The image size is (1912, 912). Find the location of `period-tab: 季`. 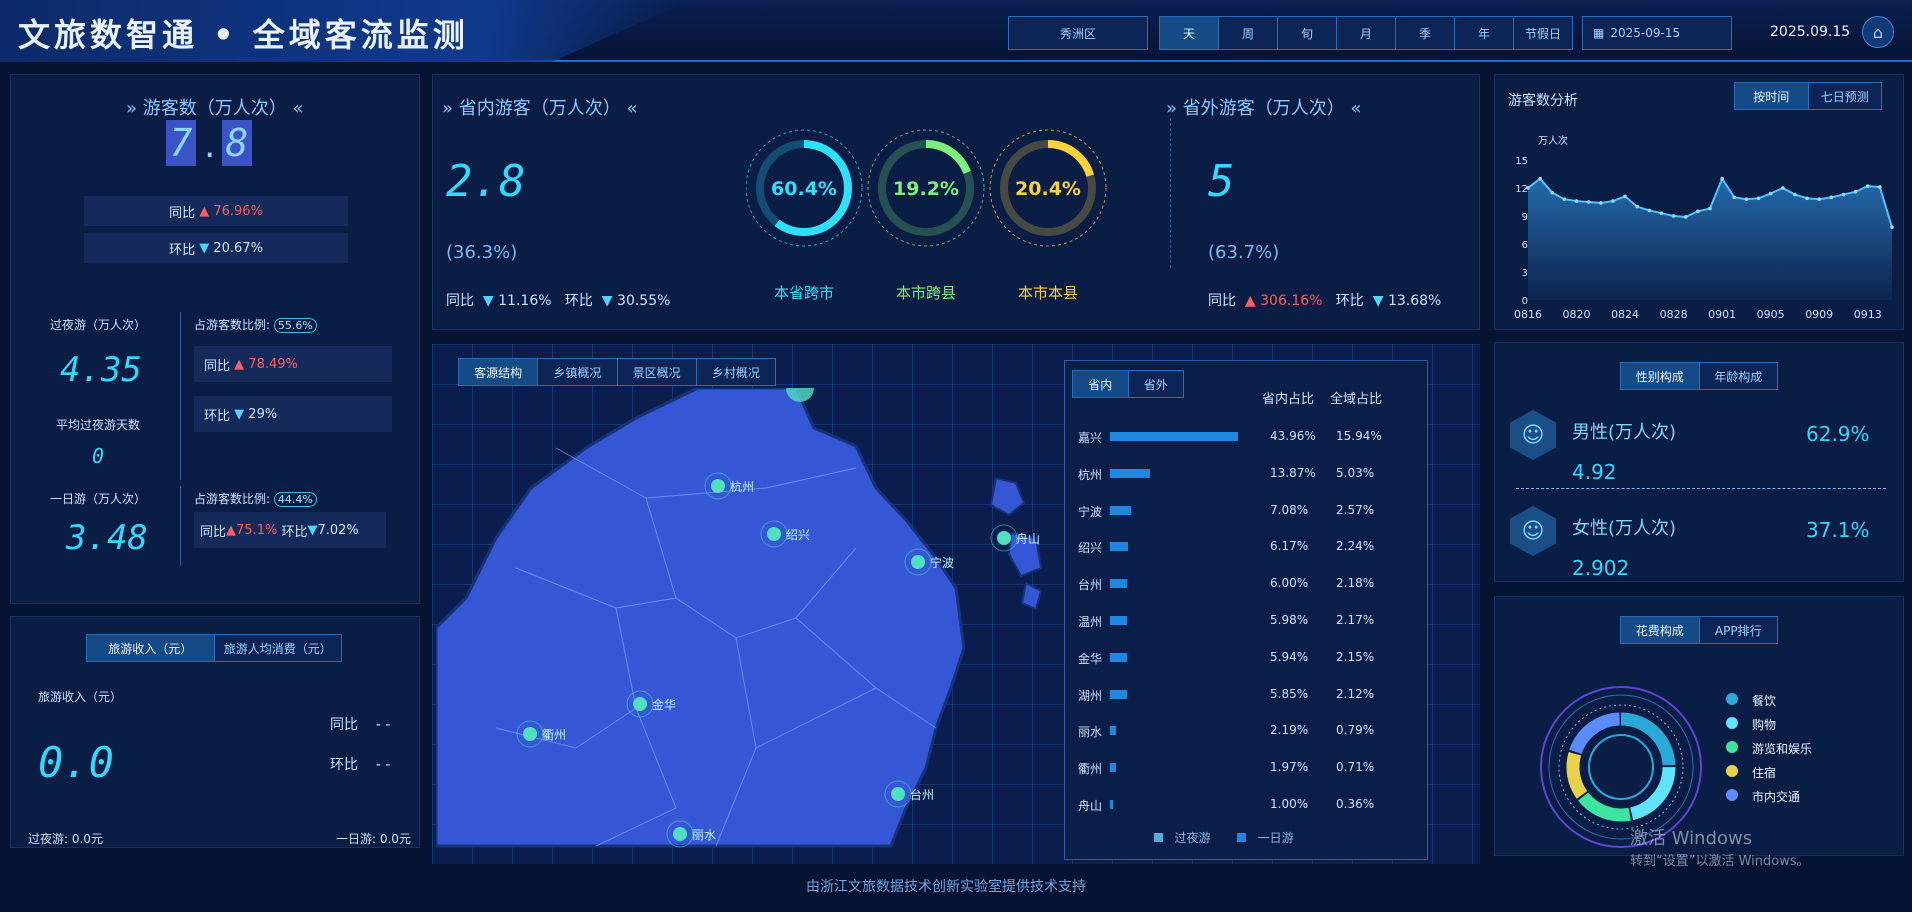

period-tab: 季 is located at coordinates (1425, 33).